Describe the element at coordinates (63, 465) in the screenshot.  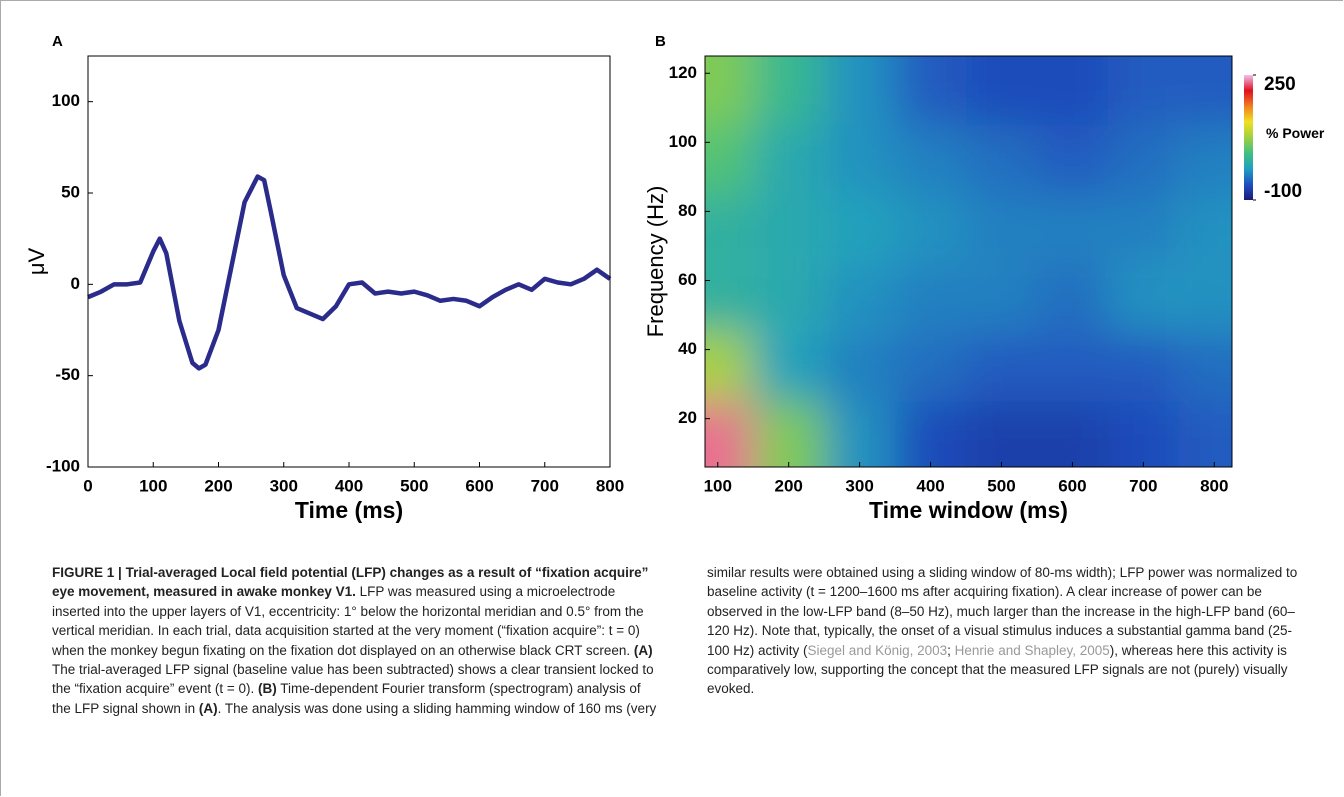
I see `y-tick-label: -100` at that location.